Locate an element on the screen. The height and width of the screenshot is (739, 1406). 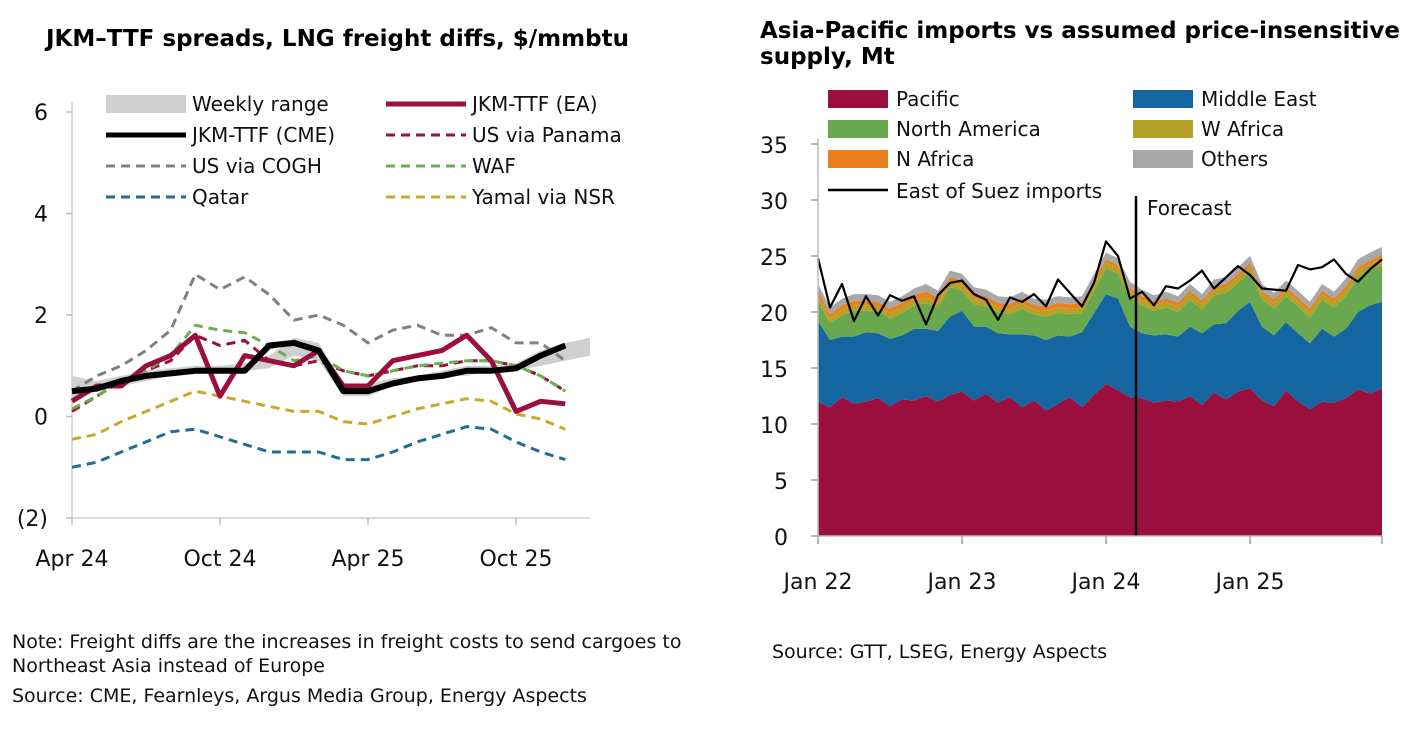
series-line-jkm-ttf-cme is located at coordinates (319, 367).